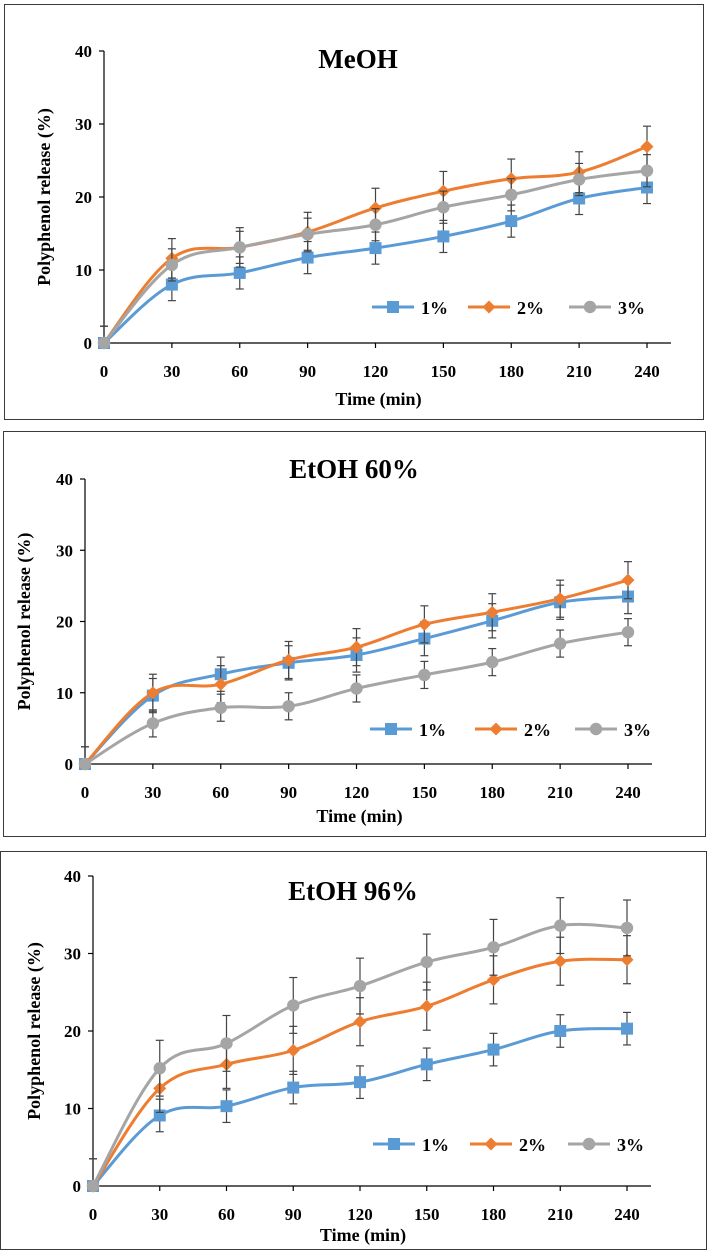 This screenshot has height=1250, width=708. What do you see at coordinates (354, 469) in the screenshot?
I see `chart-title: EtOH 60%` at bounding box center [354, 469].